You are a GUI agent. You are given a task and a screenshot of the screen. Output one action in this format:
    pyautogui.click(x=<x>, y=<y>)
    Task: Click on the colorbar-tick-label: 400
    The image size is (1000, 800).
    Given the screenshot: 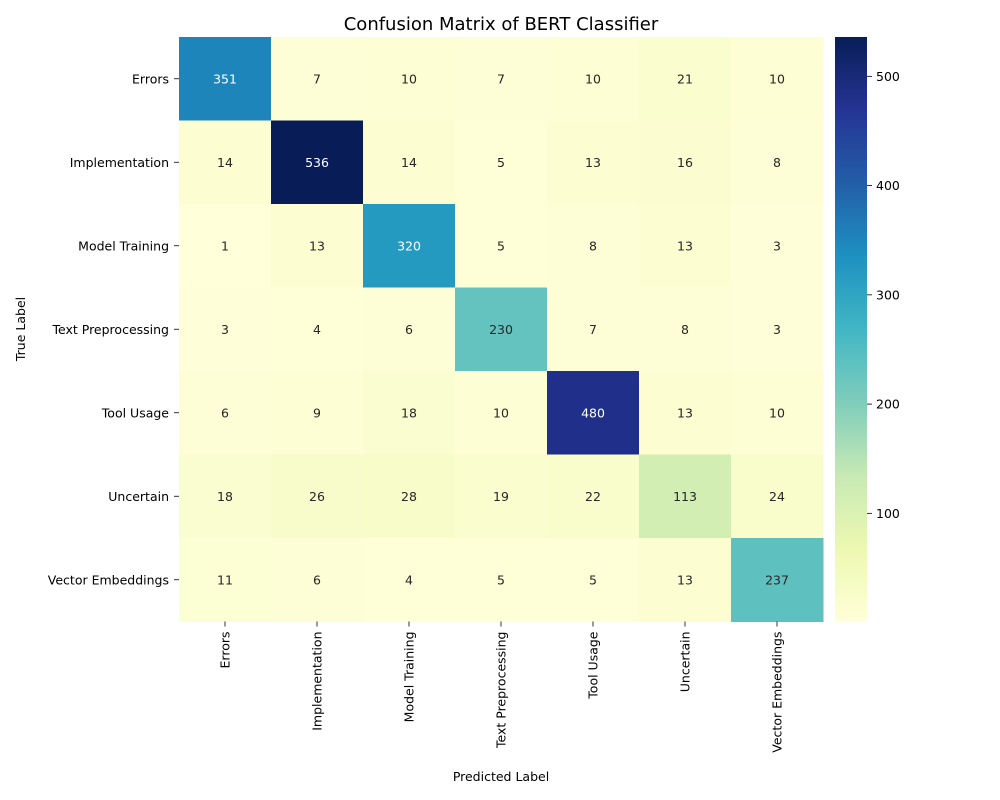 What is the action you would take?
    pyautogui.click(x=888, y=185)
    